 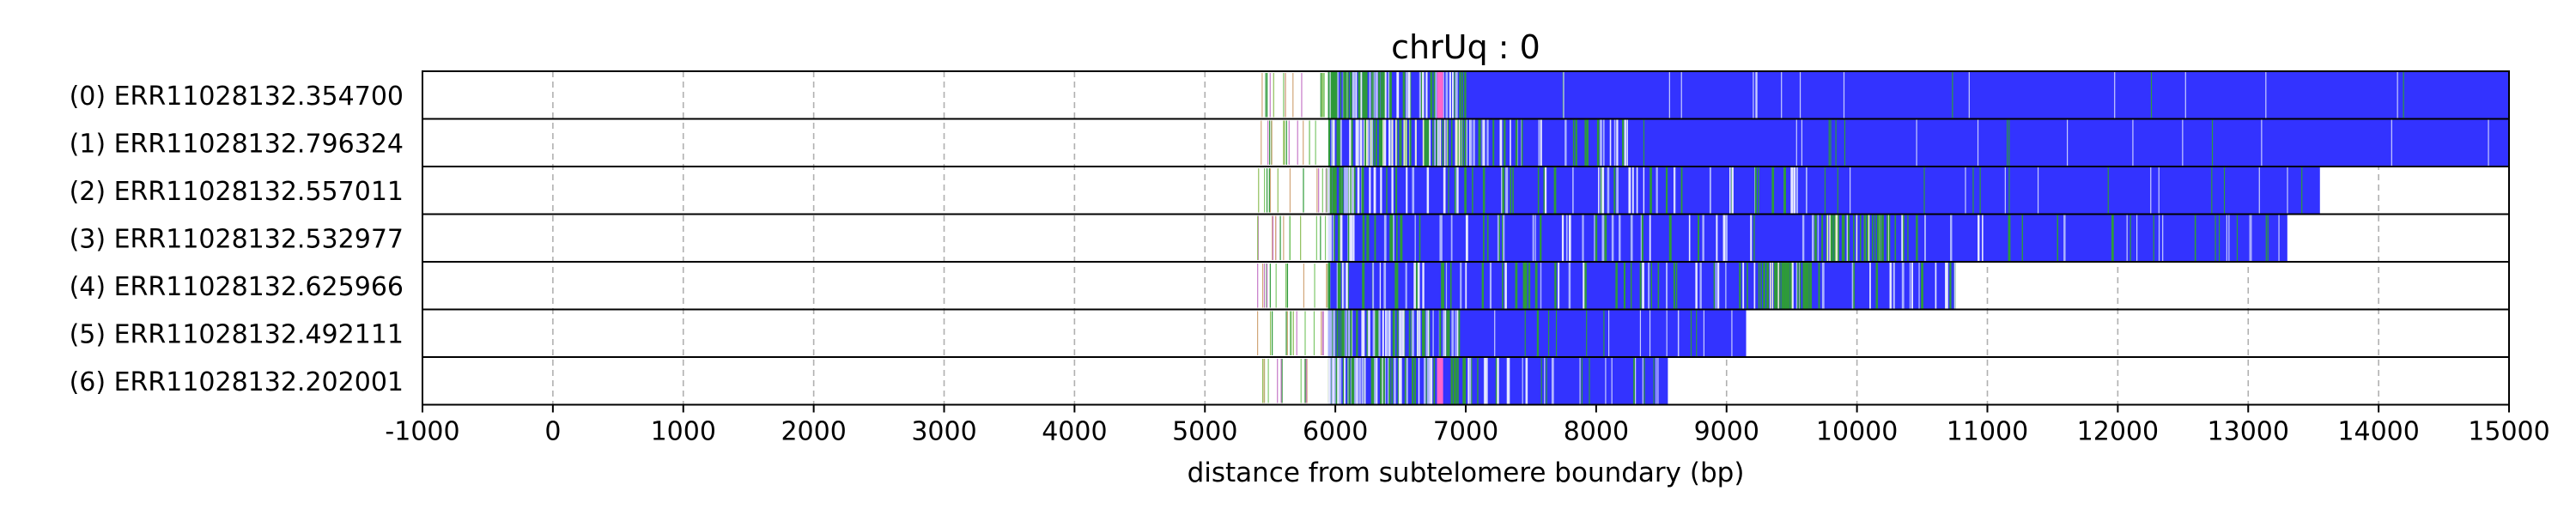 I want to click on x-tick-label: 14000, so click(x=2378, y=432).